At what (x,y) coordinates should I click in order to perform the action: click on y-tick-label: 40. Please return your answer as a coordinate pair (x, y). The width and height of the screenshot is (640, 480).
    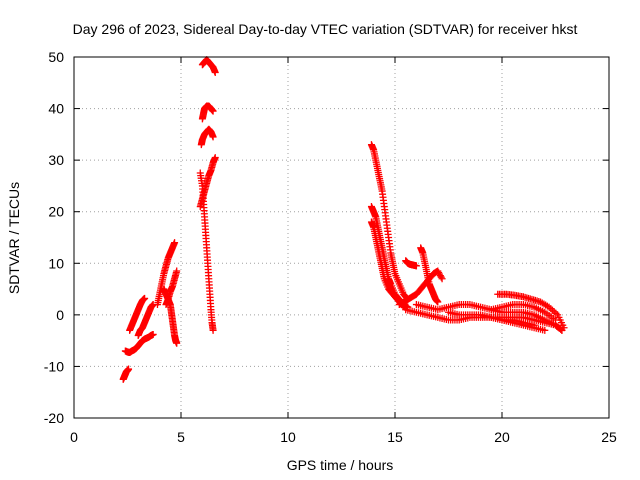
    Looking at the image, I should click on (56, 109).